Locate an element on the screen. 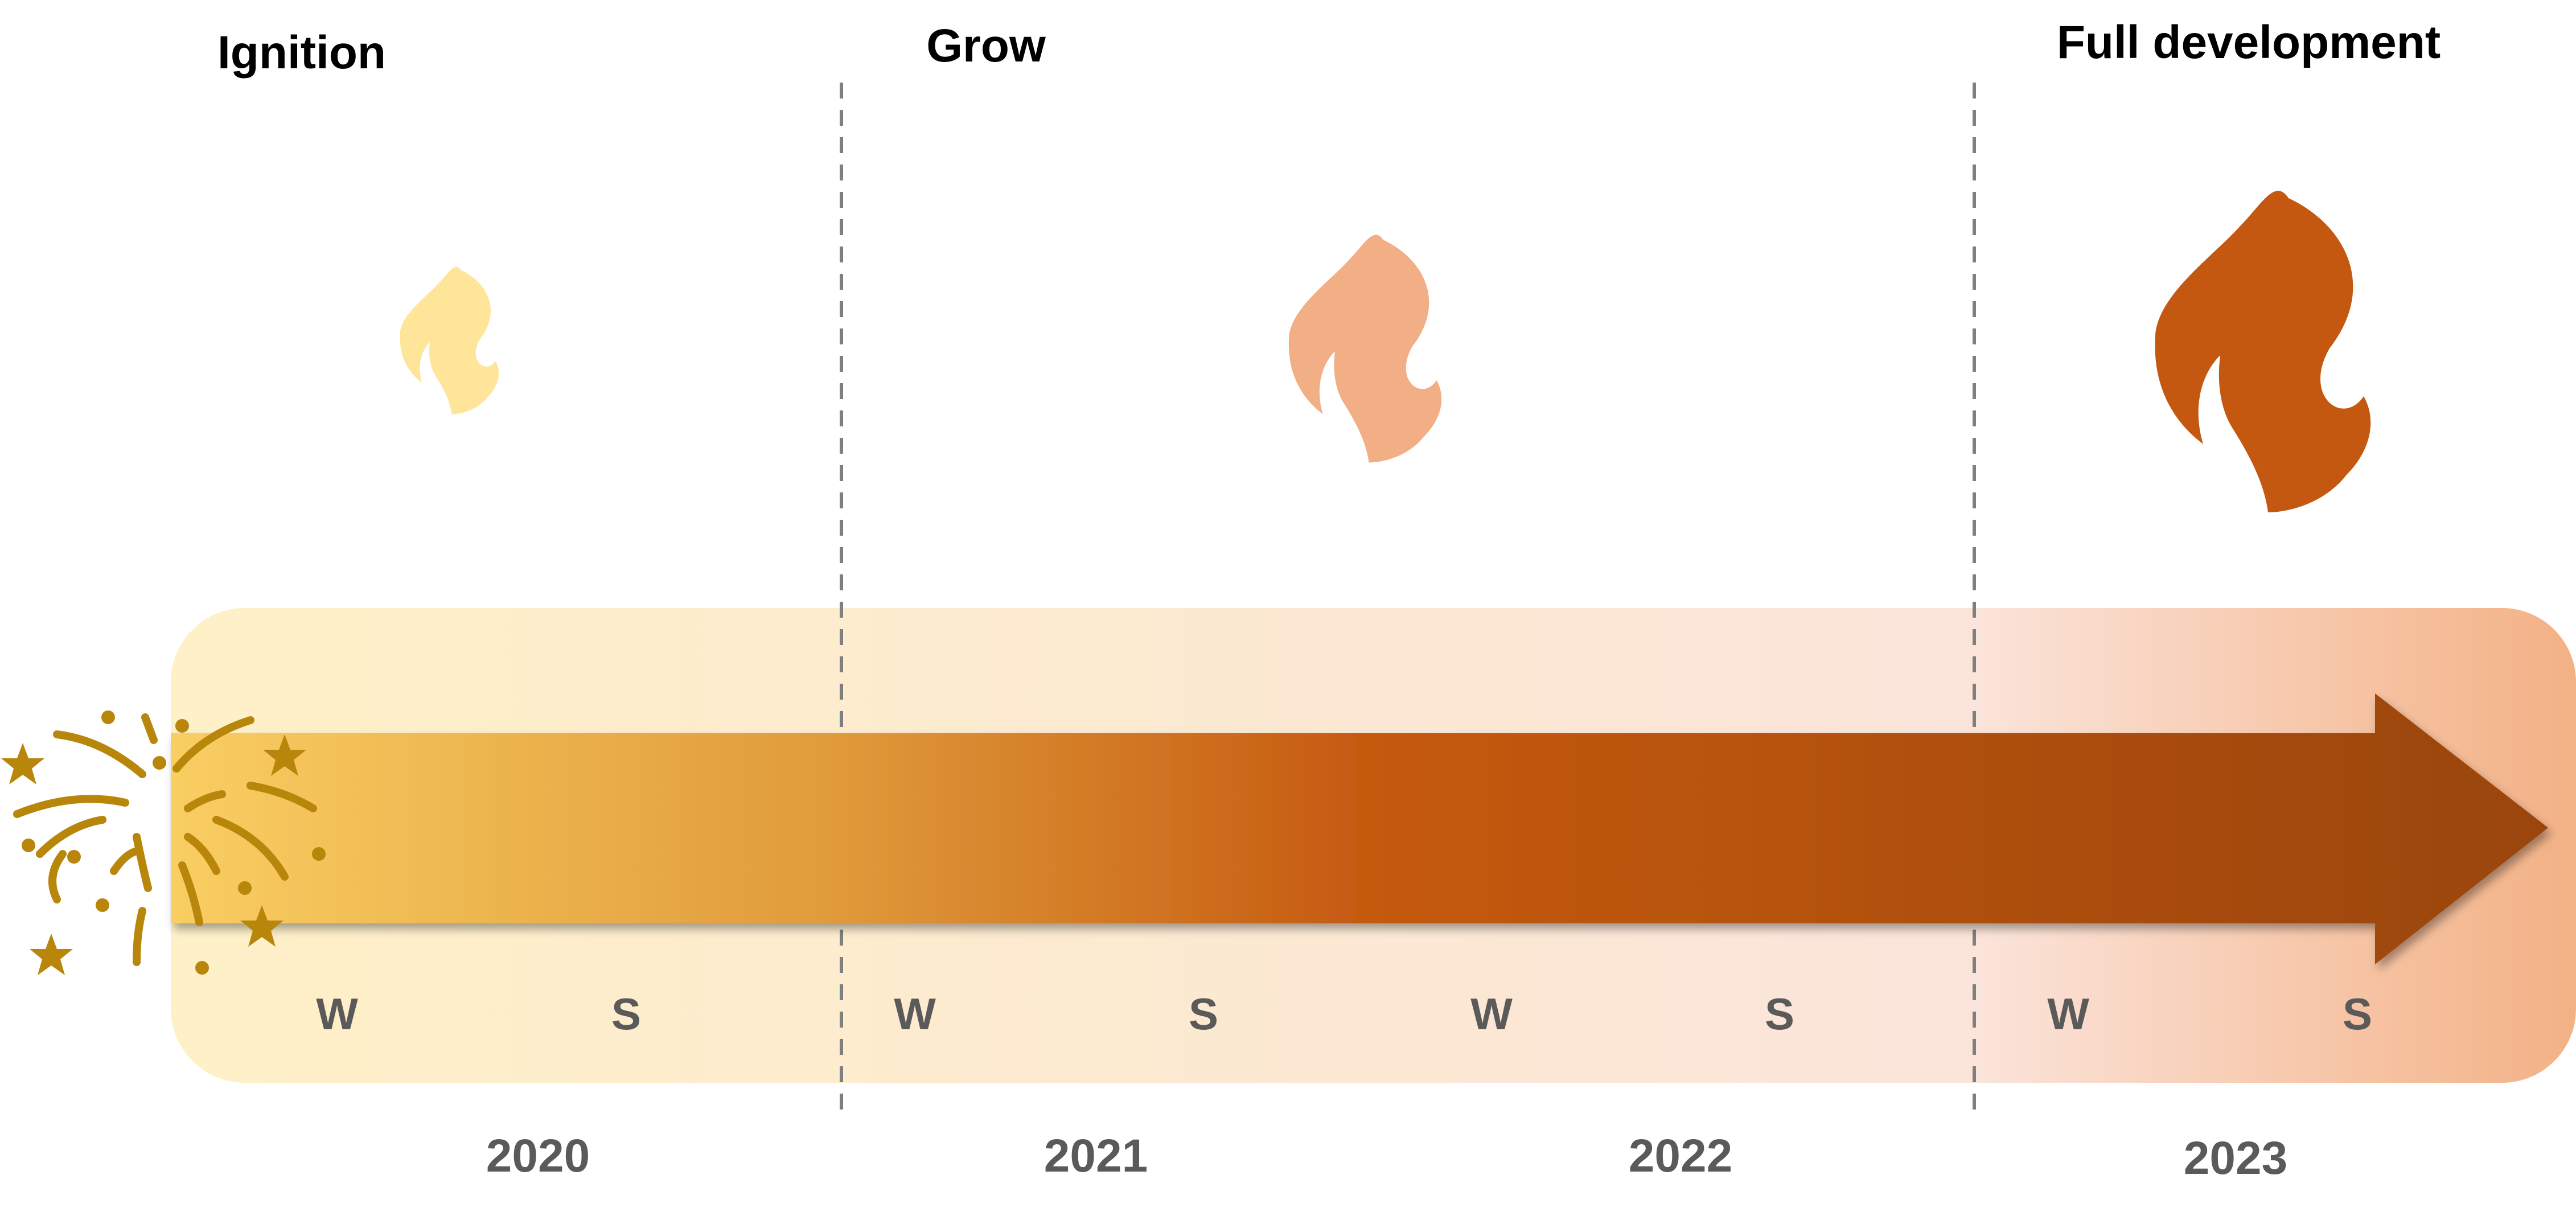  phase-title-grow: Grow is located at coordinates (986, 46).